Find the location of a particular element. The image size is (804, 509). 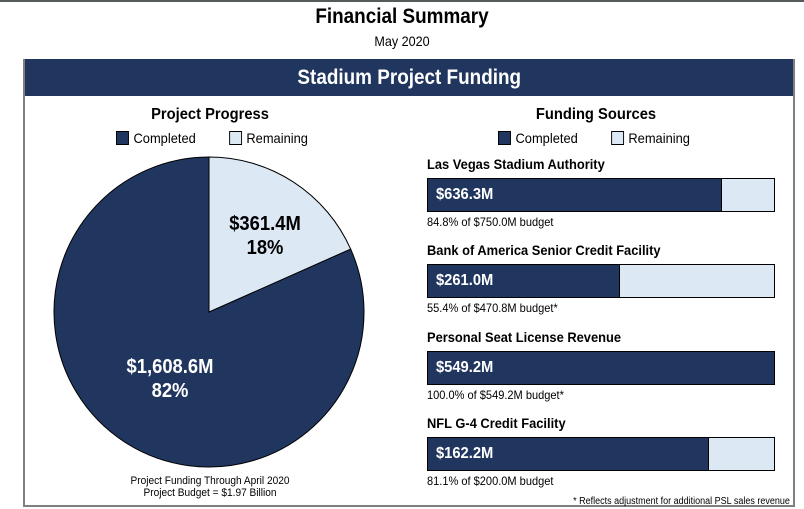

pie-chart-title: Project Progress is located at coordinates (210, 114).